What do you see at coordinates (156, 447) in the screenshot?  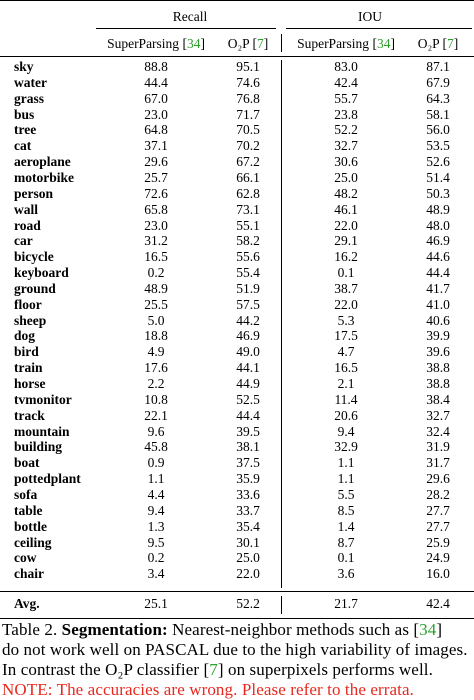 I see `table-cell: 45.8` at bounding box center [156, 447].